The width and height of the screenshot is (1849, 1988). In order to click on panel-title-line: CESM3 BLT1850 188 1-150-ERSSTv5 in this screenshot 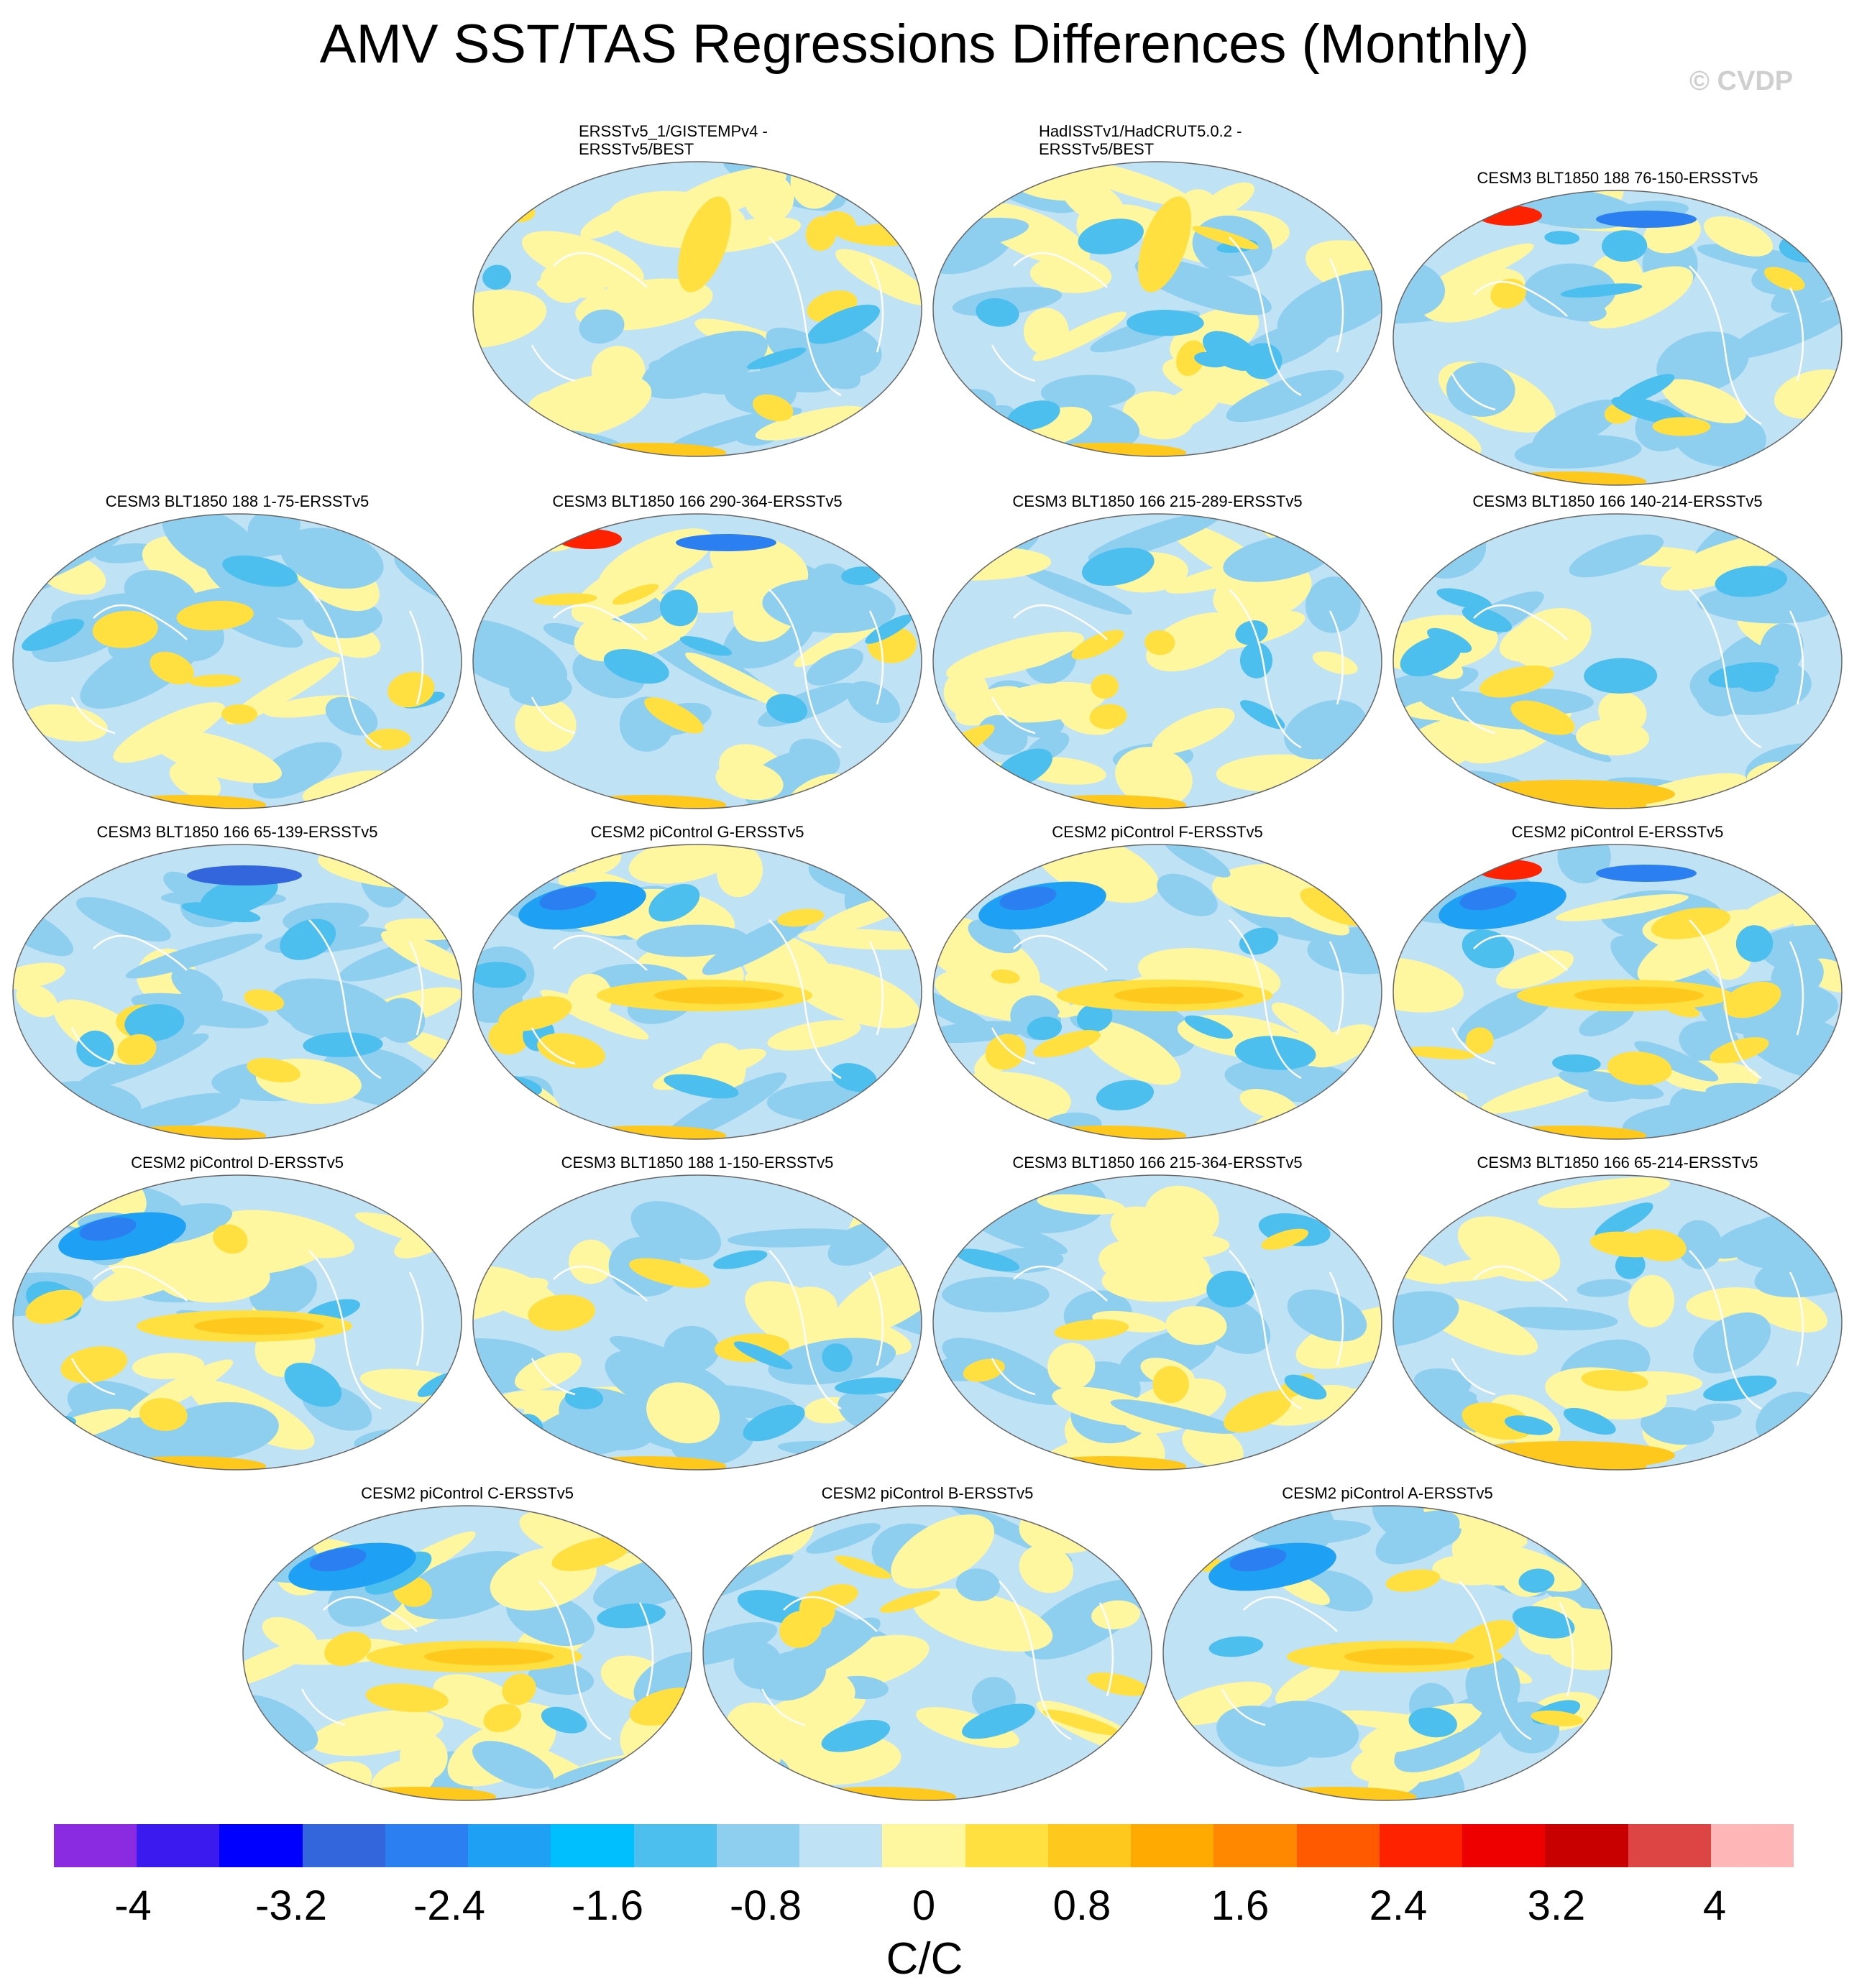, I will do `click(698, 1163)`.